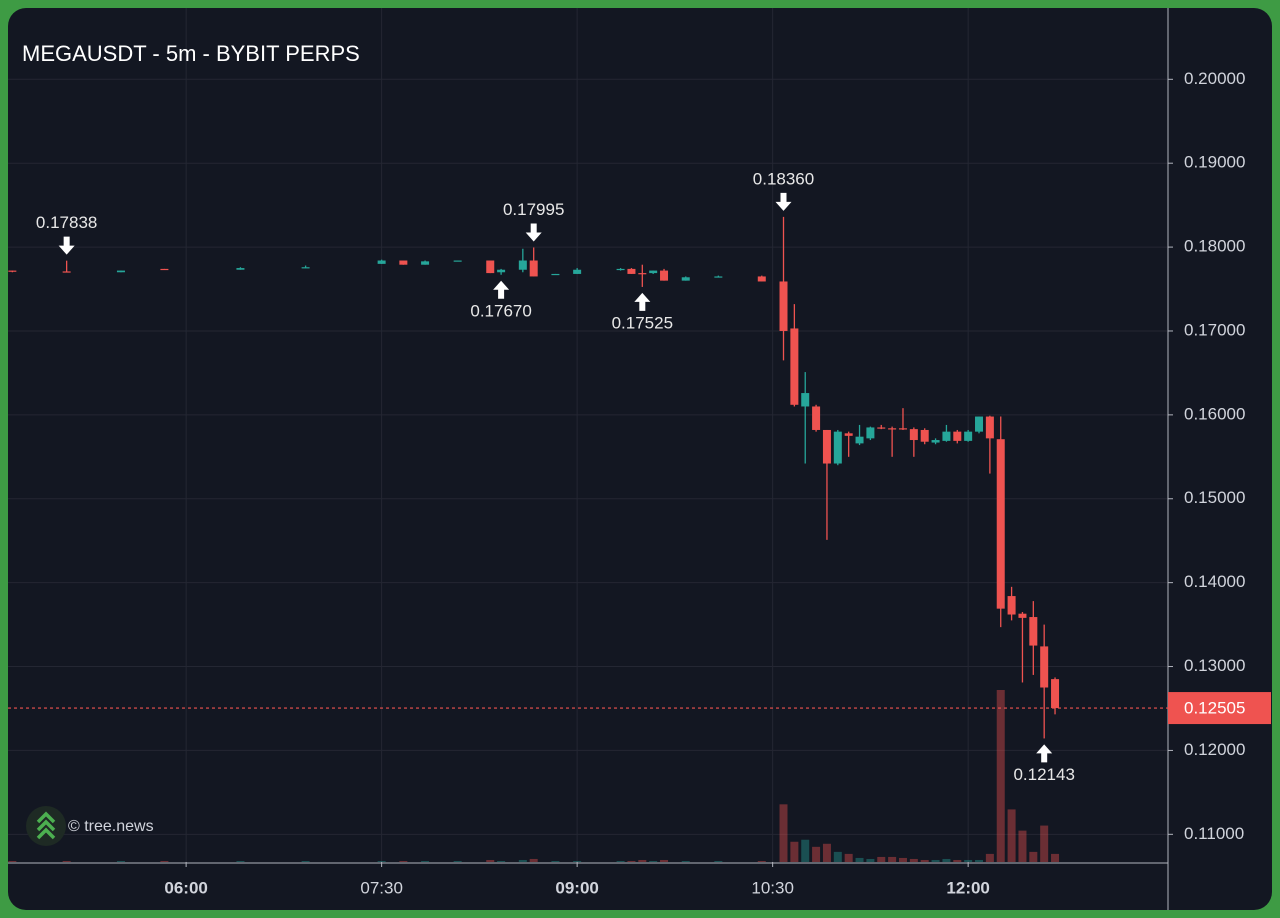 The width and height of the screenshot is (1280, 918). What do you see at coordinates (1214, 749) in the screenshot?
I see `y-tick-label: 0.12000` at bounding box center [1214, 749].